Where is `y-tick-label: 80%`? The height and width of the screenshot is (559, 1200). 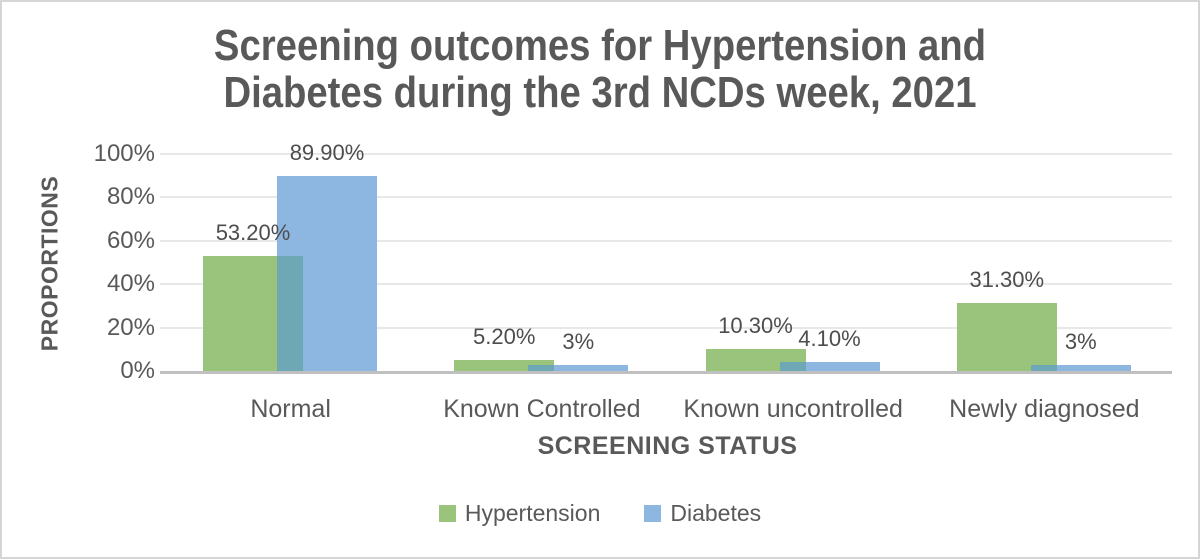
y-tick-label: 80% is located at coordinates (130, 197).